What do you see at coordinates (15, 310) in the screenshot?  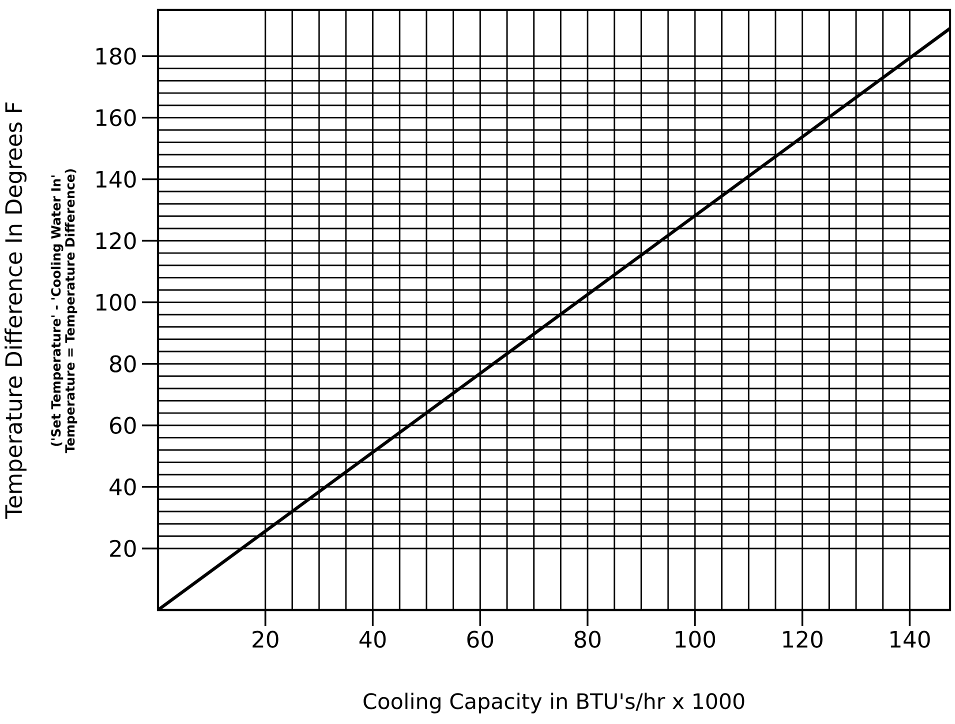 I see `y-axis-title: Temperature Difference In Degrees F` at bounding box center [15, 310].